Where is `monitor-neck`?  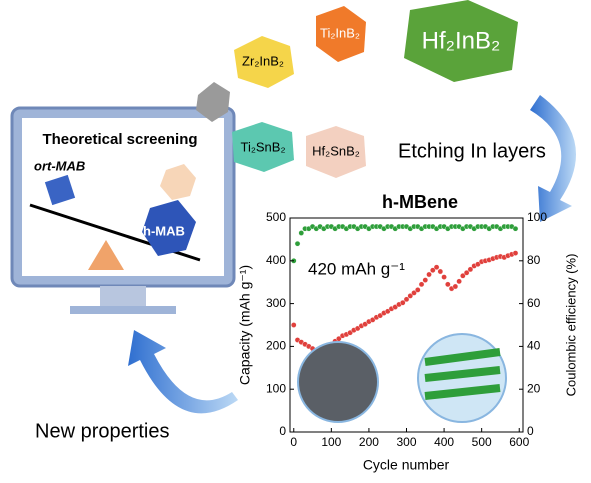
monitor-neck is located at coordinates (123, 297).